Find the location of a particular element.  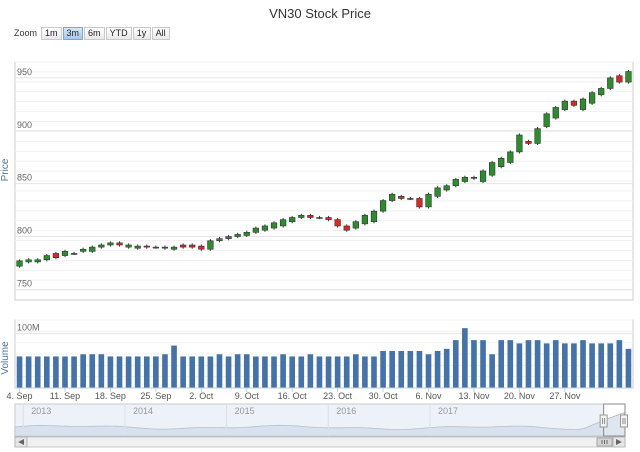

navigator: 2013 2014 2015 2016 2017 is located at coordinates (321, 420).